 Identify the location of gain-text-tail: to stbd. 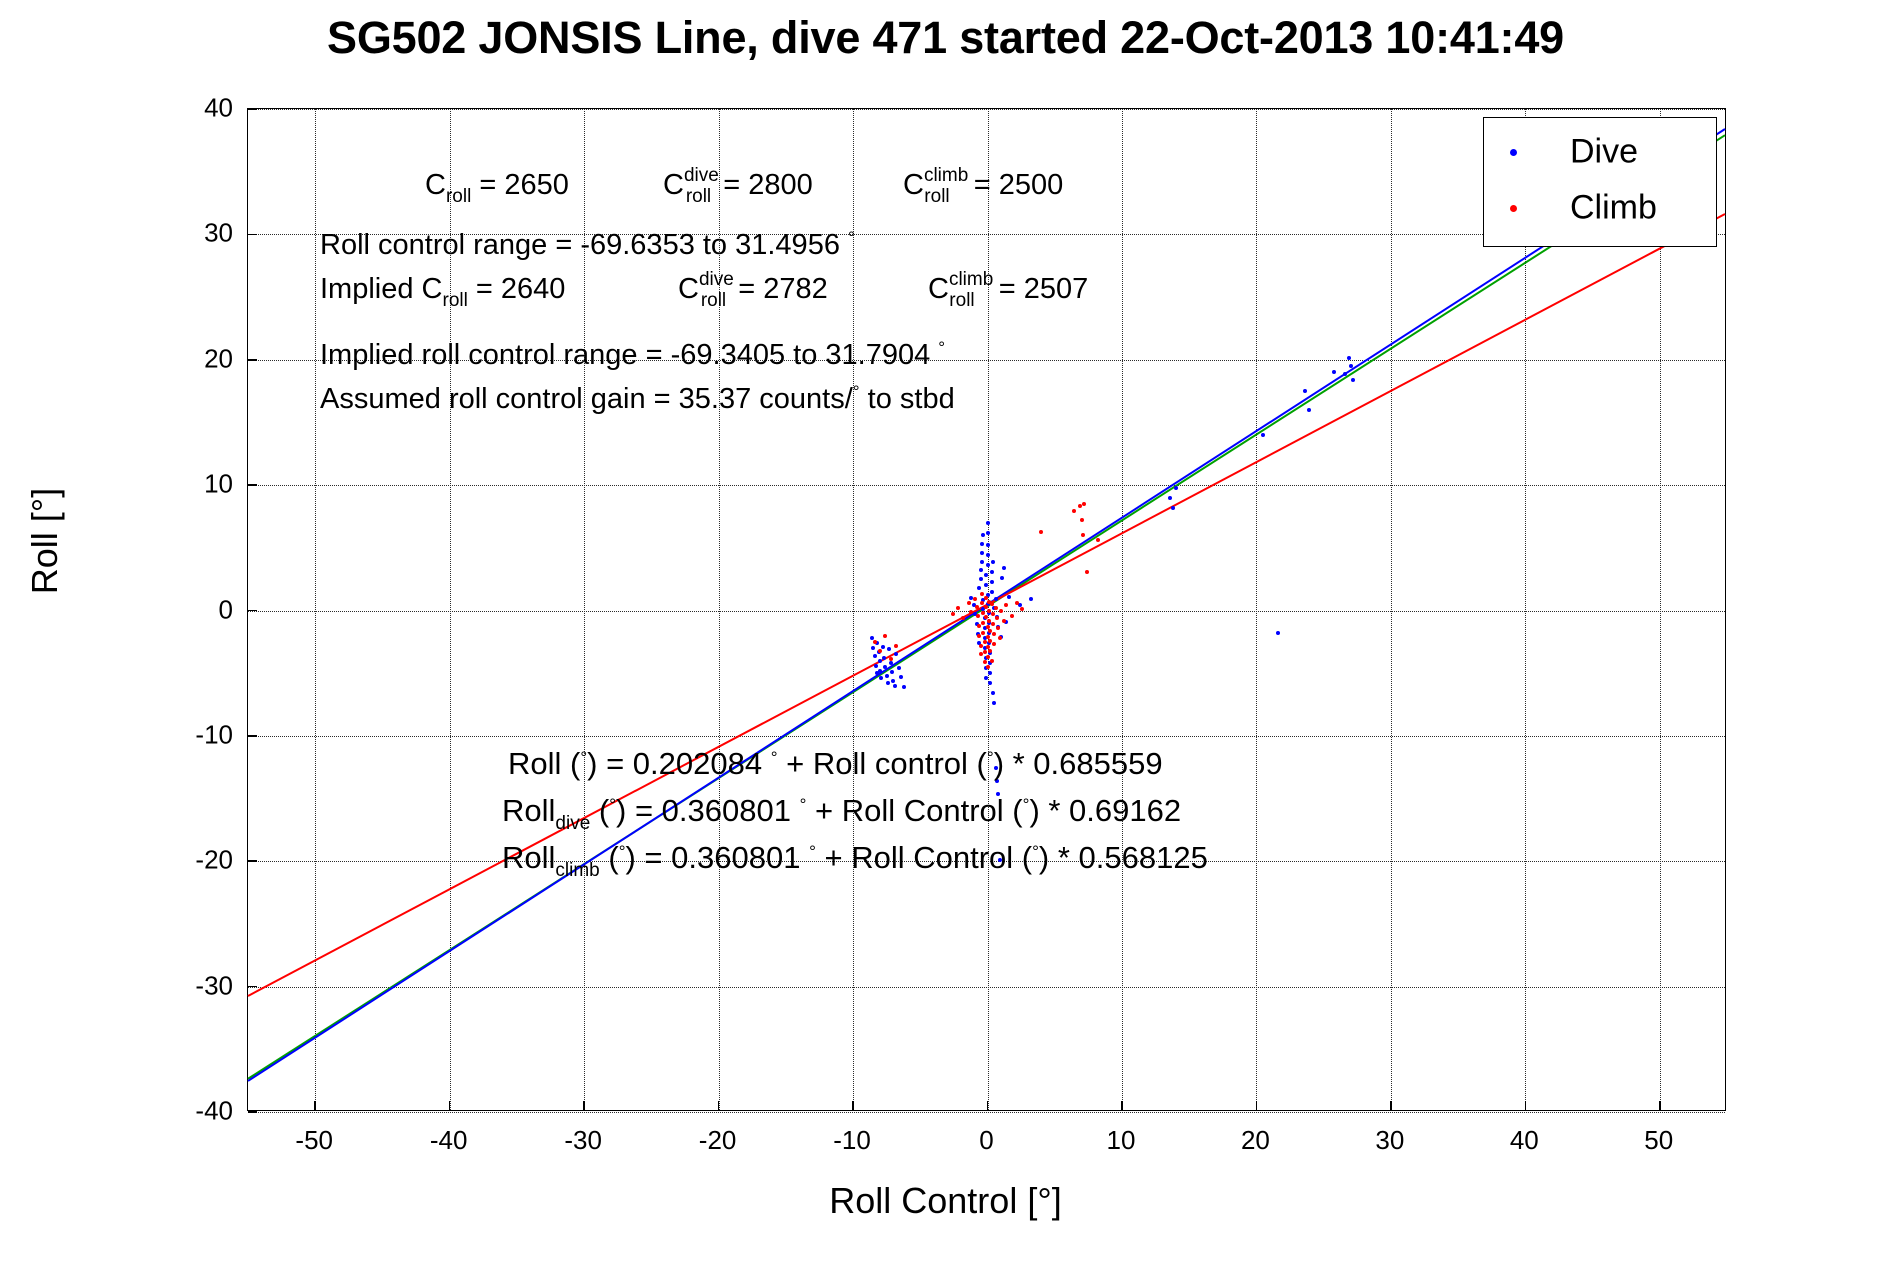
(907, 399).